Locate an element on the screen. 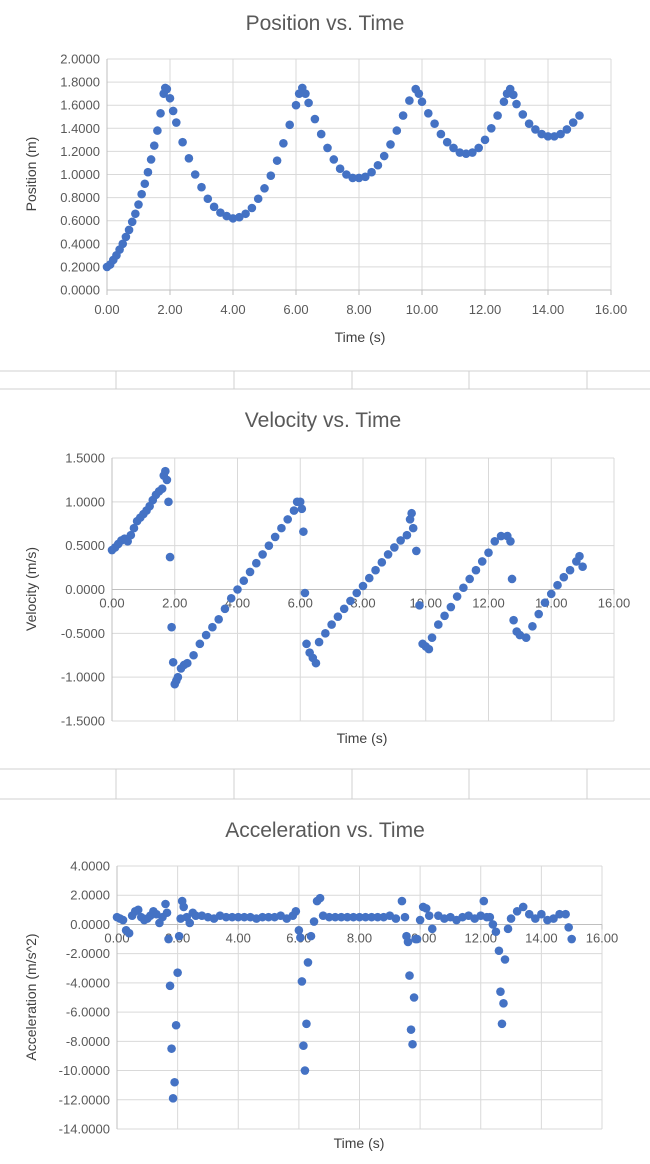 This screenshot has height=1164, width=650. y-tick-label: 1.4000 is located at coordinates (80, 128).